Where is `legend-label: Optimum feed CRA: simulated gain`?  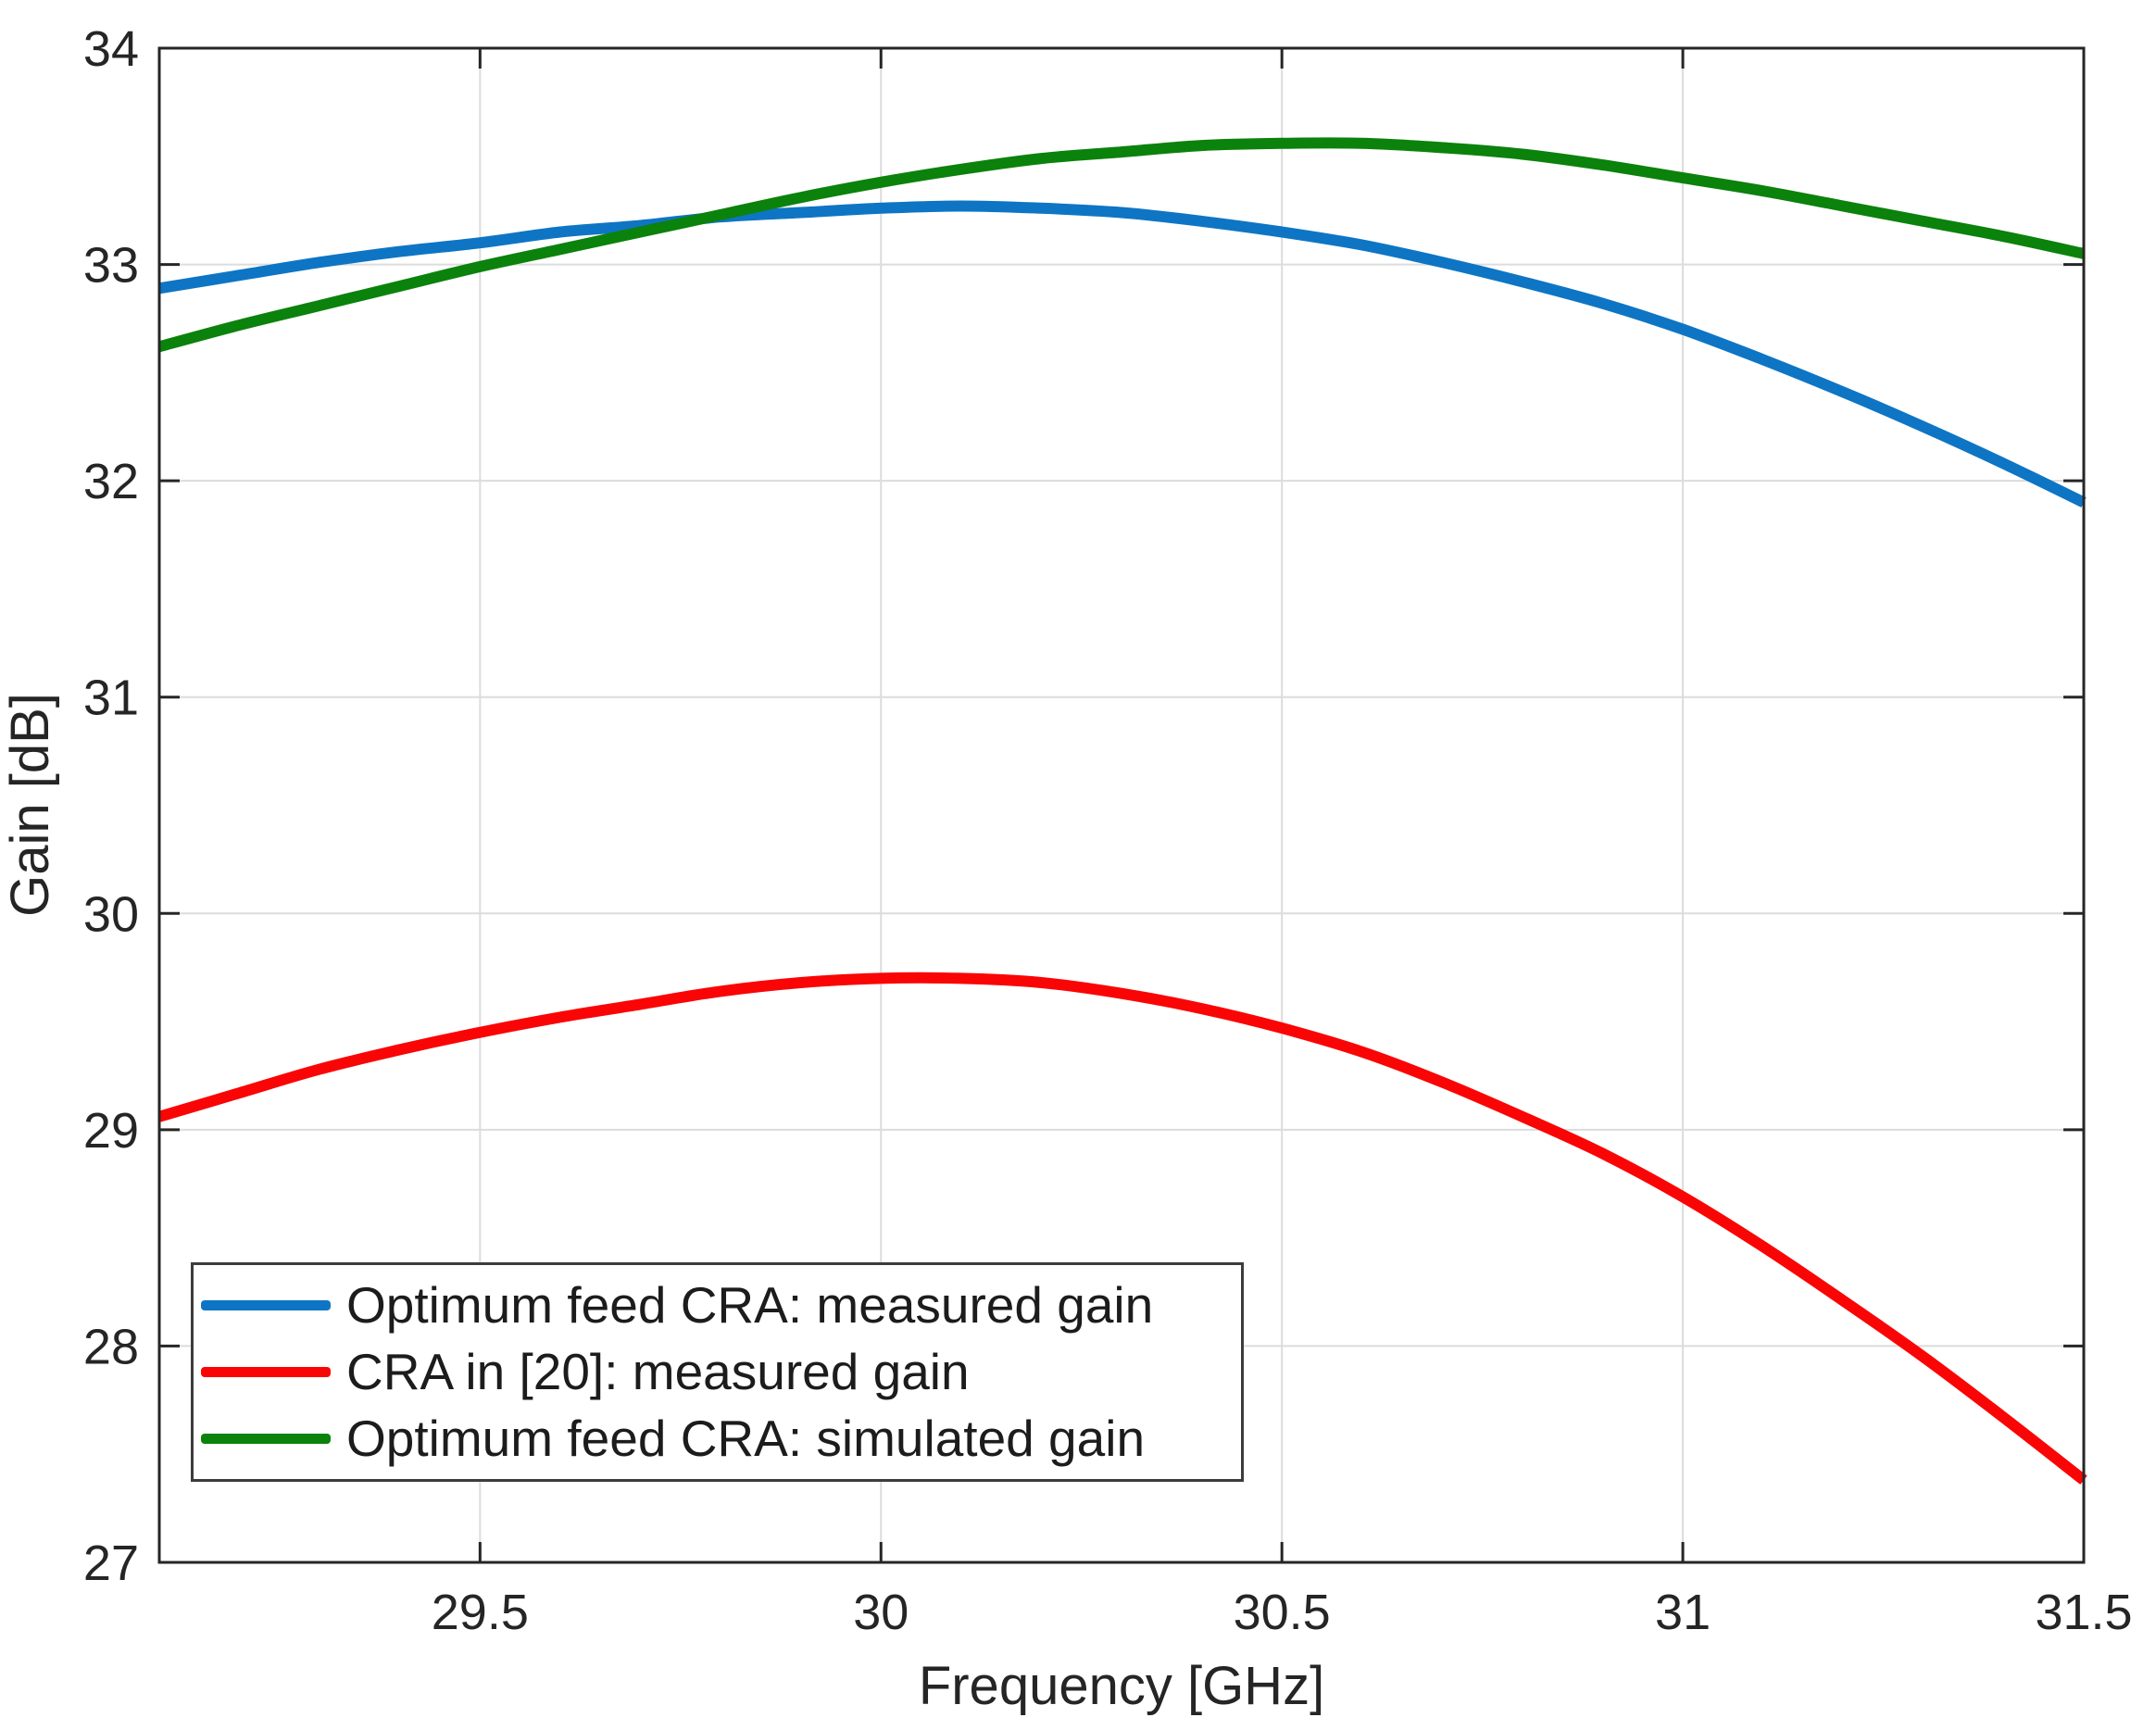 legend-label: Optimum feed CRA: simulated gain is located at coordinates (746, 1438).